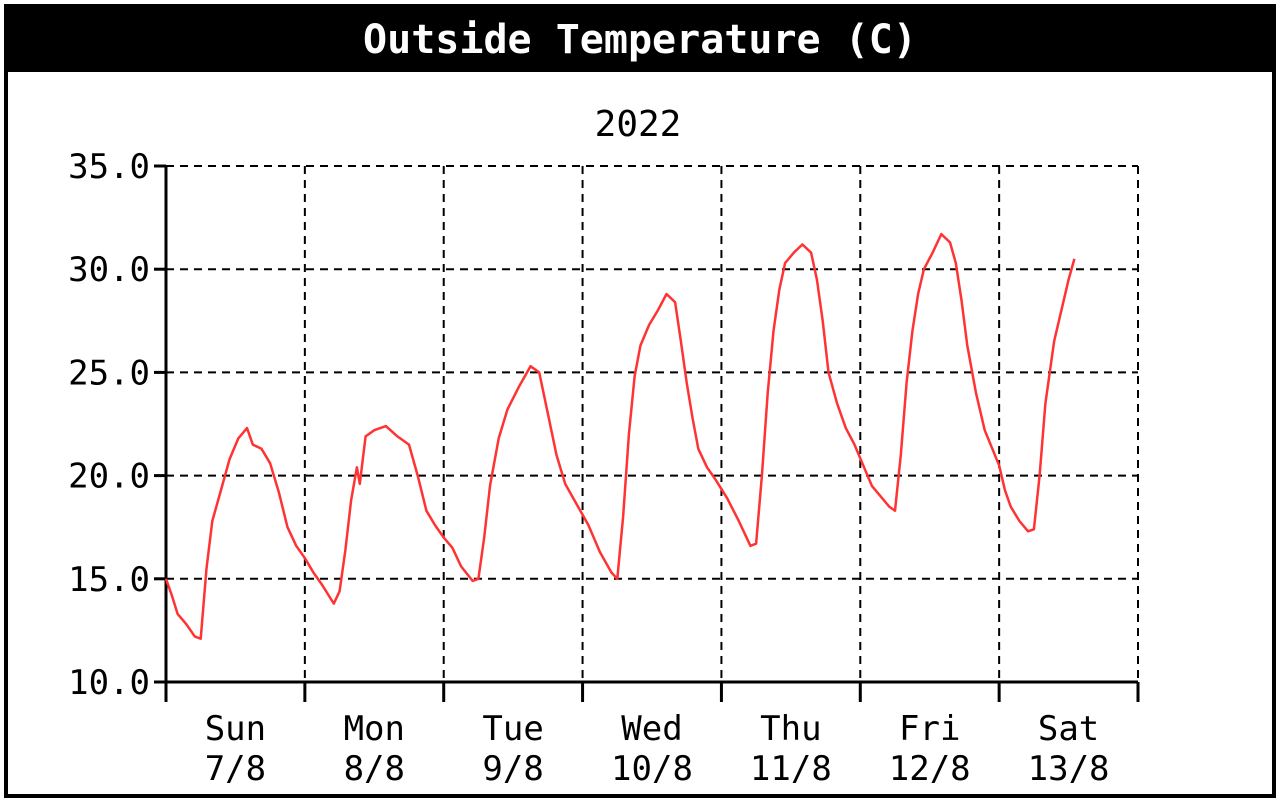 Image resolution: width=1280 pixels, height=800 pixels. I want to click on x-tick-day-label: Fri, so click(929, 729).